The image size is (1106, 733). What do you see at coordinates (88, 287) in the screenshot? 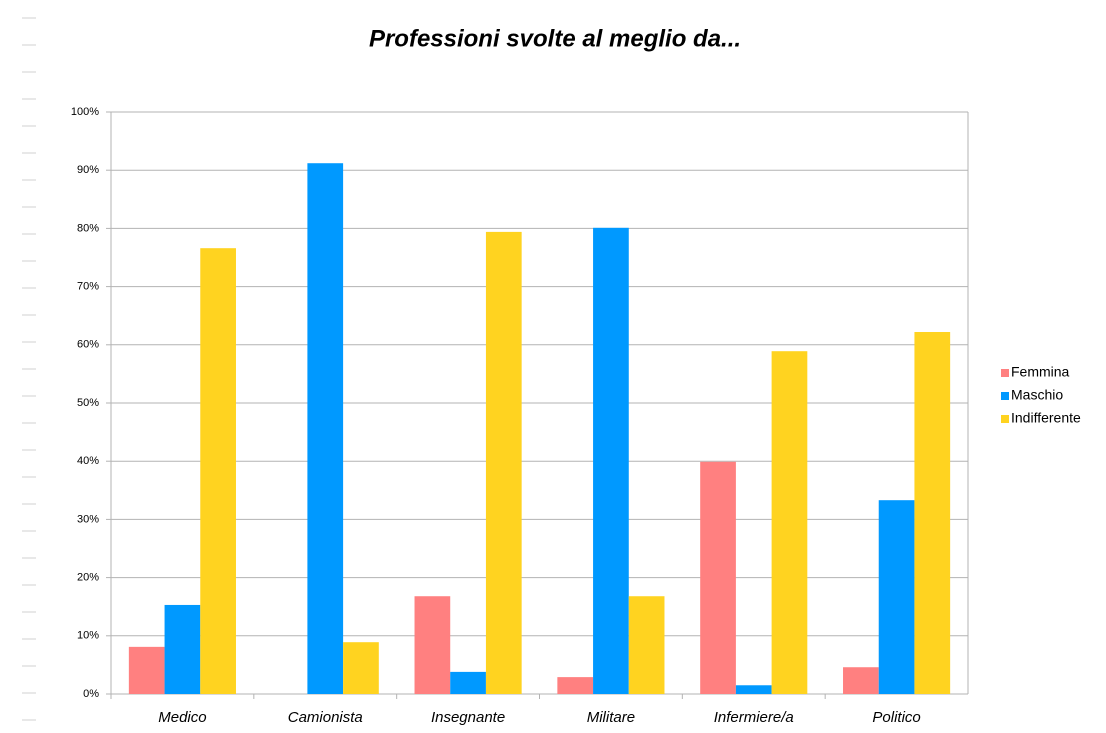
I see `y-tick-label: 70%` at bounding box center [88, 287].